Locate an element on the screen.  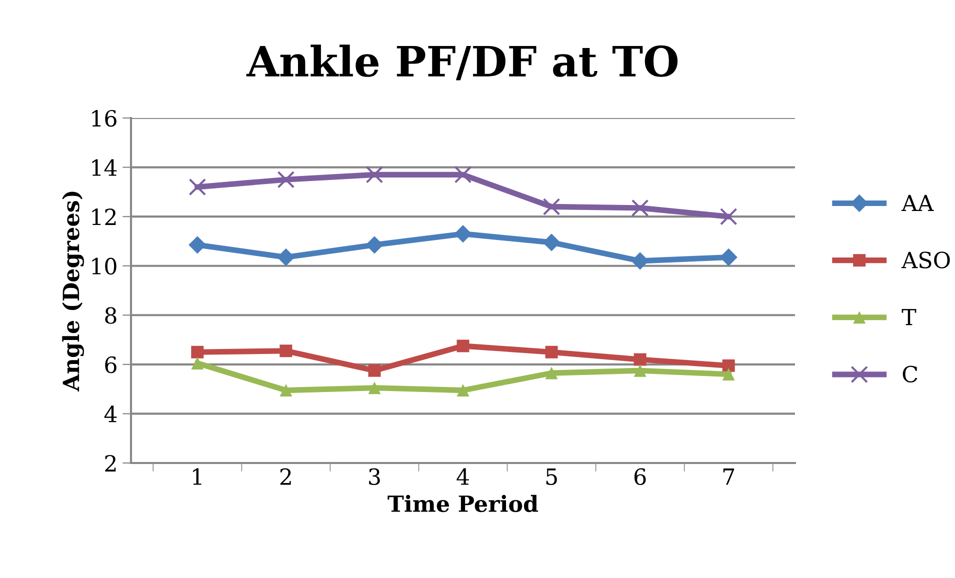
y-tick-label: 6 is located at coordinates (110, 365).